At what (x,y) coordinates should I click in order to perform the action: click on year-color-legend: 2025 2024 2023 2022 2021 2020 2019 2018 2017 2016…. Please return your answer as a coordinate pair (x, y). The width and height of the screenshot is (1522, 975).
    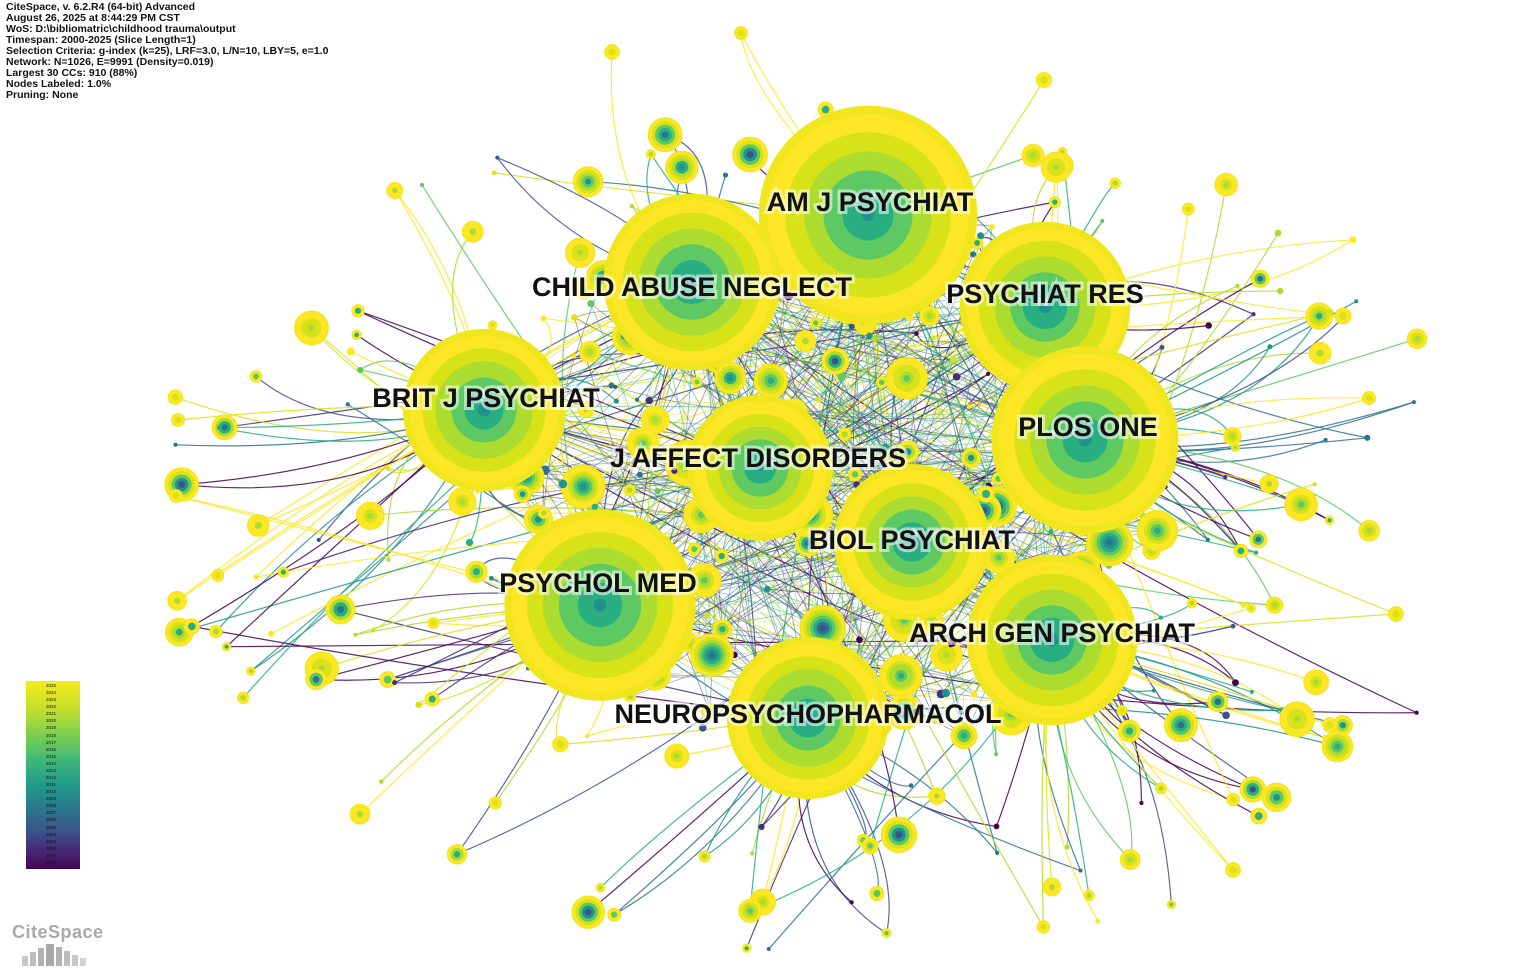
    Looking at the image, I should click on (53, 775).